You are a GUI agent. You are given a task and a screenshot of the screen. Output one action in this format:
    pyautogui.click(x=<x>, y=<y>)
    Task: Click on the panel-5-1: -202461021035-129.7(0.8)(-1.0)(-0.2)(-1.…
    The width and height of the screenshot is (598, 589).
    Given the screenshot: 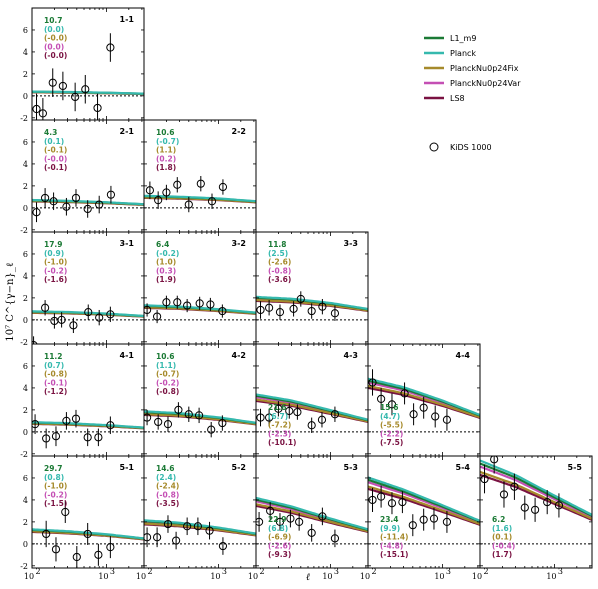 What is the action you would take?
    pyautogui.click(x=82, y=518)
    